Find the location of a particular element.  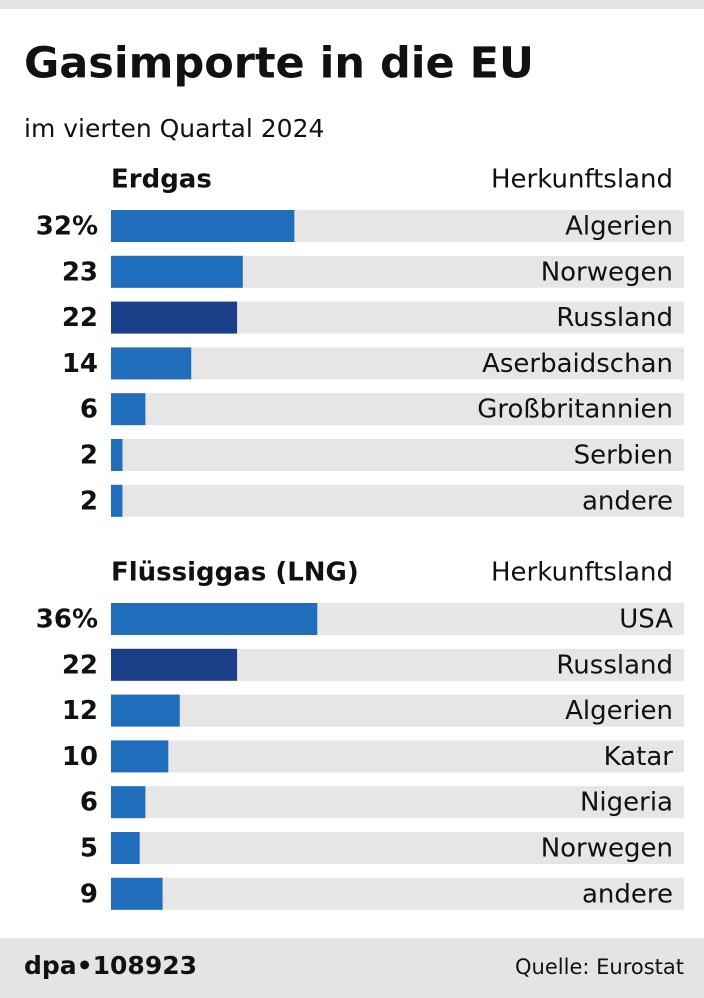

credit: dpa•108923 is located at coordinates (110, 965).